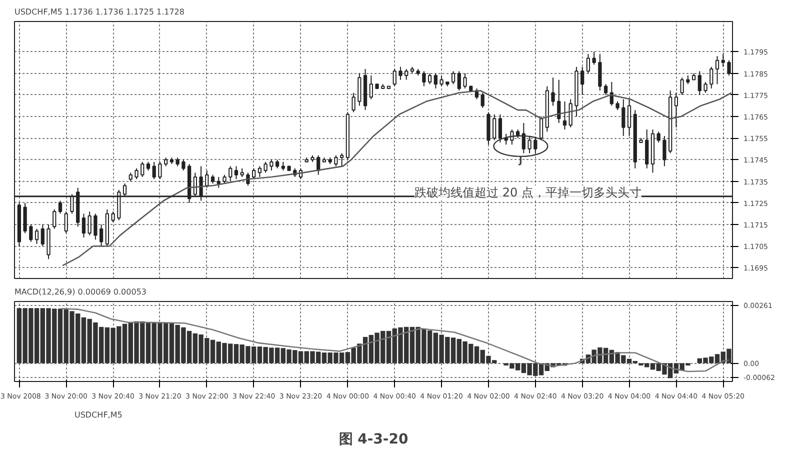  I want to click on chart-title: USDCHF,M5 1.1736 1.1736 1.1725 1.1728, so click(99, 12).